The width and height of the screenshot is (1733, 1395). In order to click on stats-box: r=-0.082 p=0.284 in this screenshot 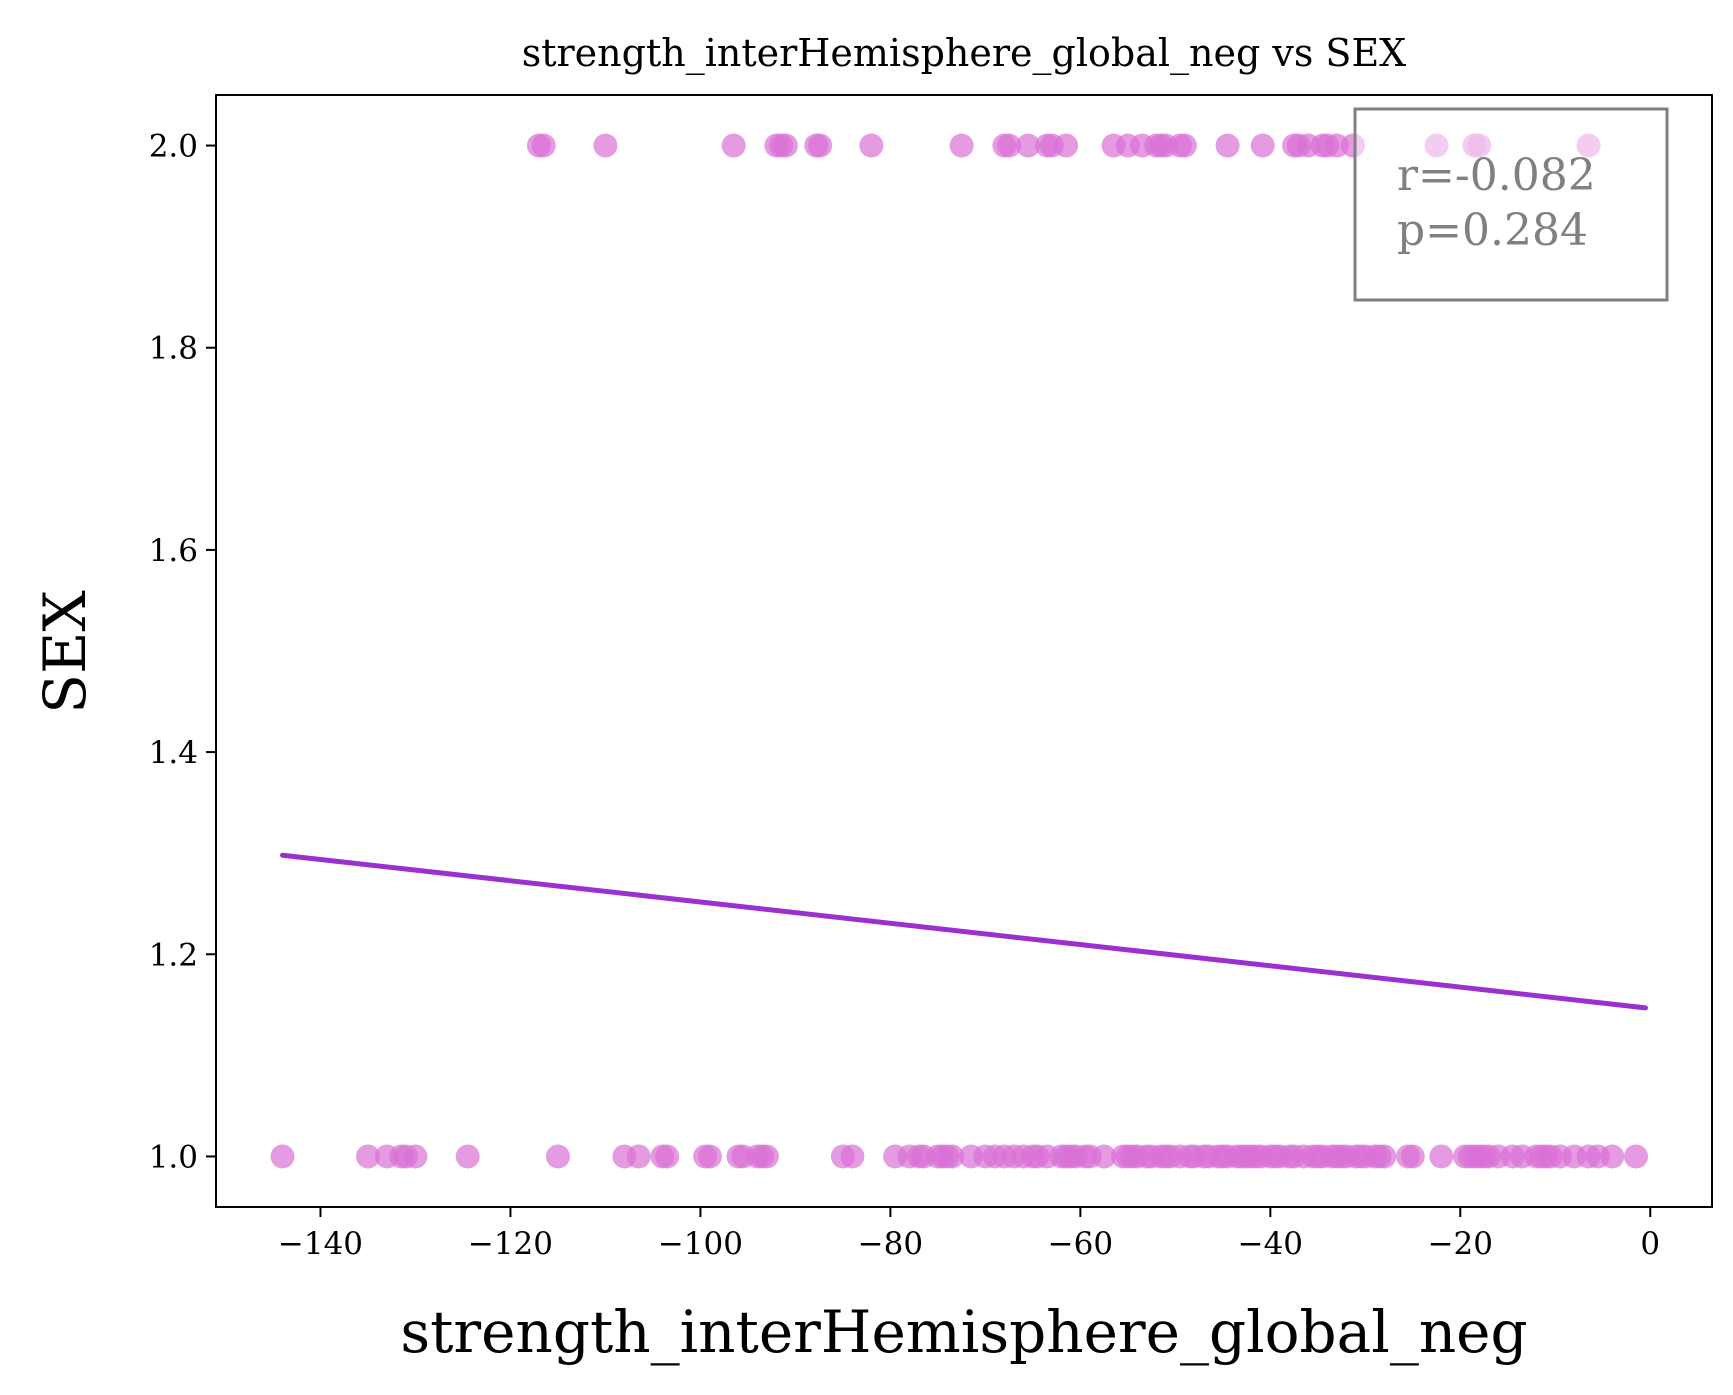, I will do `click(1511, 204)`.